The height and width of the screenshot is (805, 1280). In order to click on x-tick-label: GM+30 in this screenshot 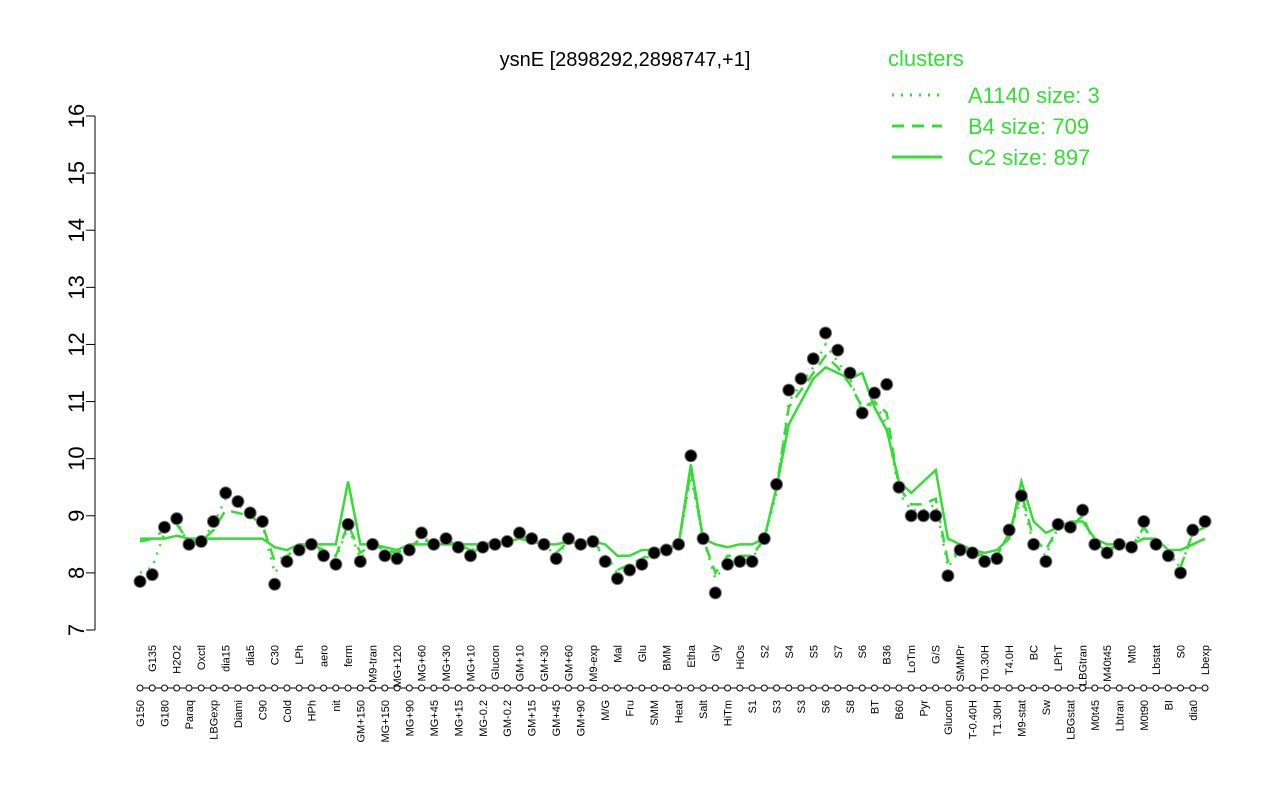, I will do `click(545, 663)`.